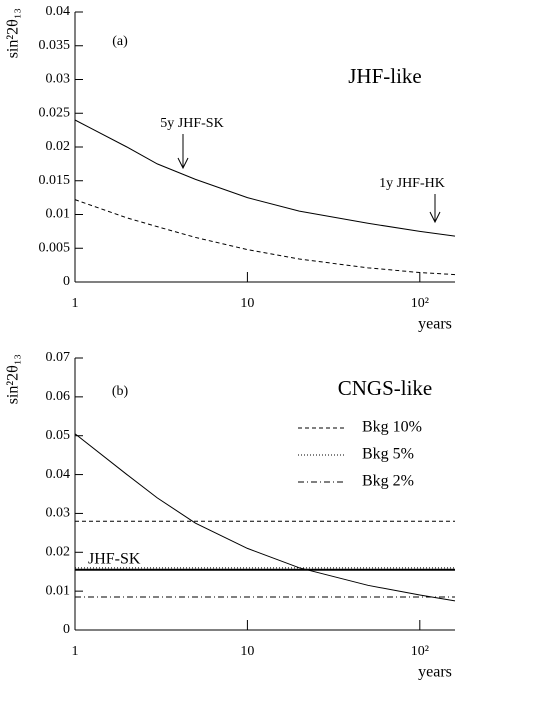 Image resolution: width=545 pixels, height=705 pixels. I want to click on line-label: JHF-SK, so click(114, 558).